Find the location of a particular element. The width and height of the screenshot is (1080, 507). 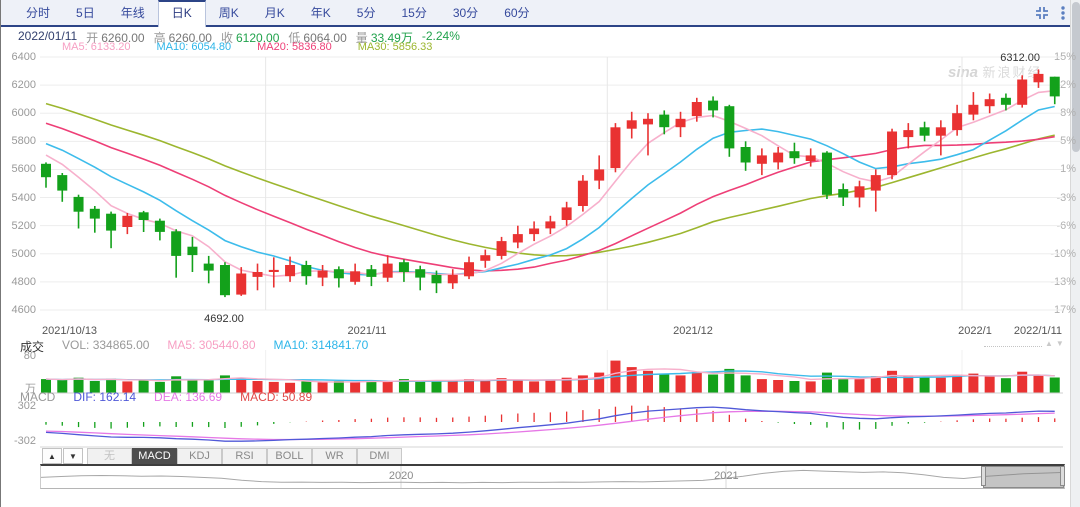

quote-field-开: 开 6260.00 is located at coordinates (115, 38).